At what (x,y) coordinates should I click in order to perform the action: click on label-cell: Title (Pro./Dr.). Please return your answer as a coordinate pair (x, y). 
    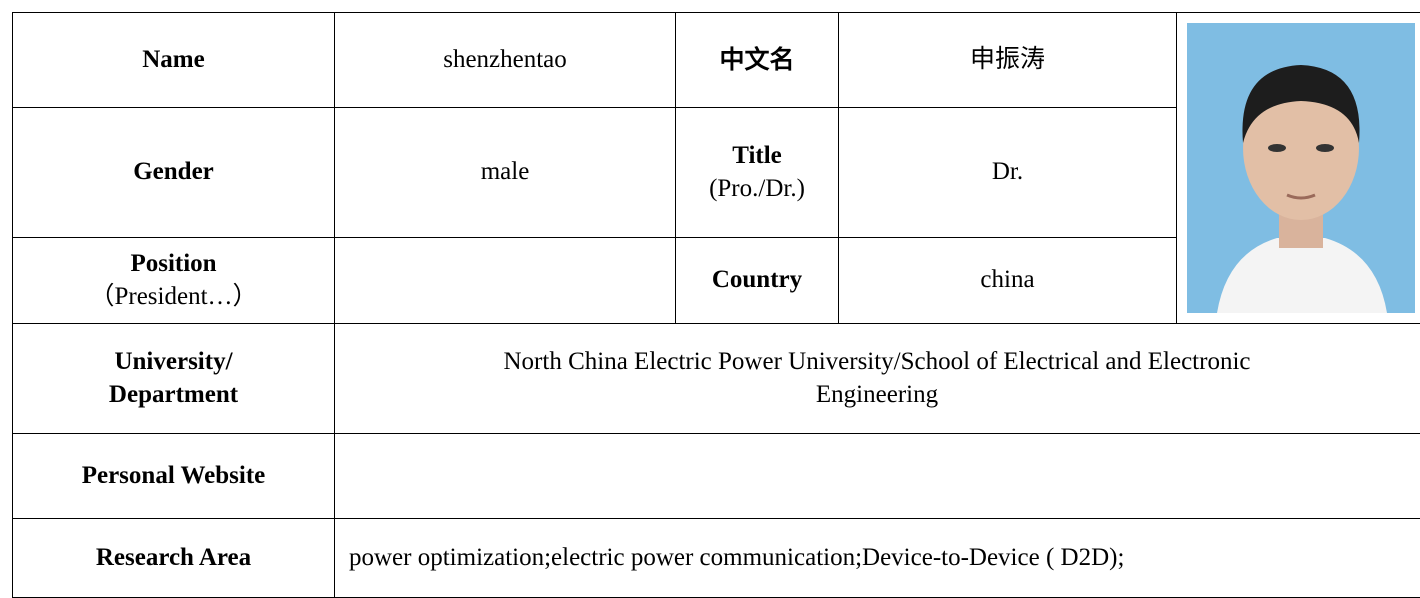
    Looking at the image, I should click on (757, 172).